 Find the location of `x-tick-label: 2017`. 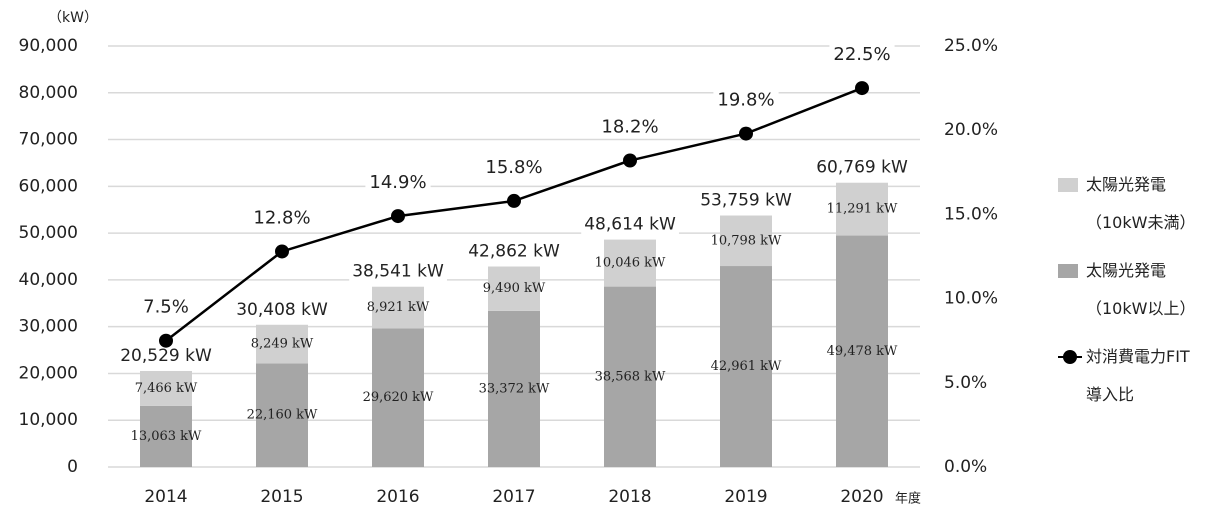

x-tick-label: 2017 is located at coordinates (513, 497).